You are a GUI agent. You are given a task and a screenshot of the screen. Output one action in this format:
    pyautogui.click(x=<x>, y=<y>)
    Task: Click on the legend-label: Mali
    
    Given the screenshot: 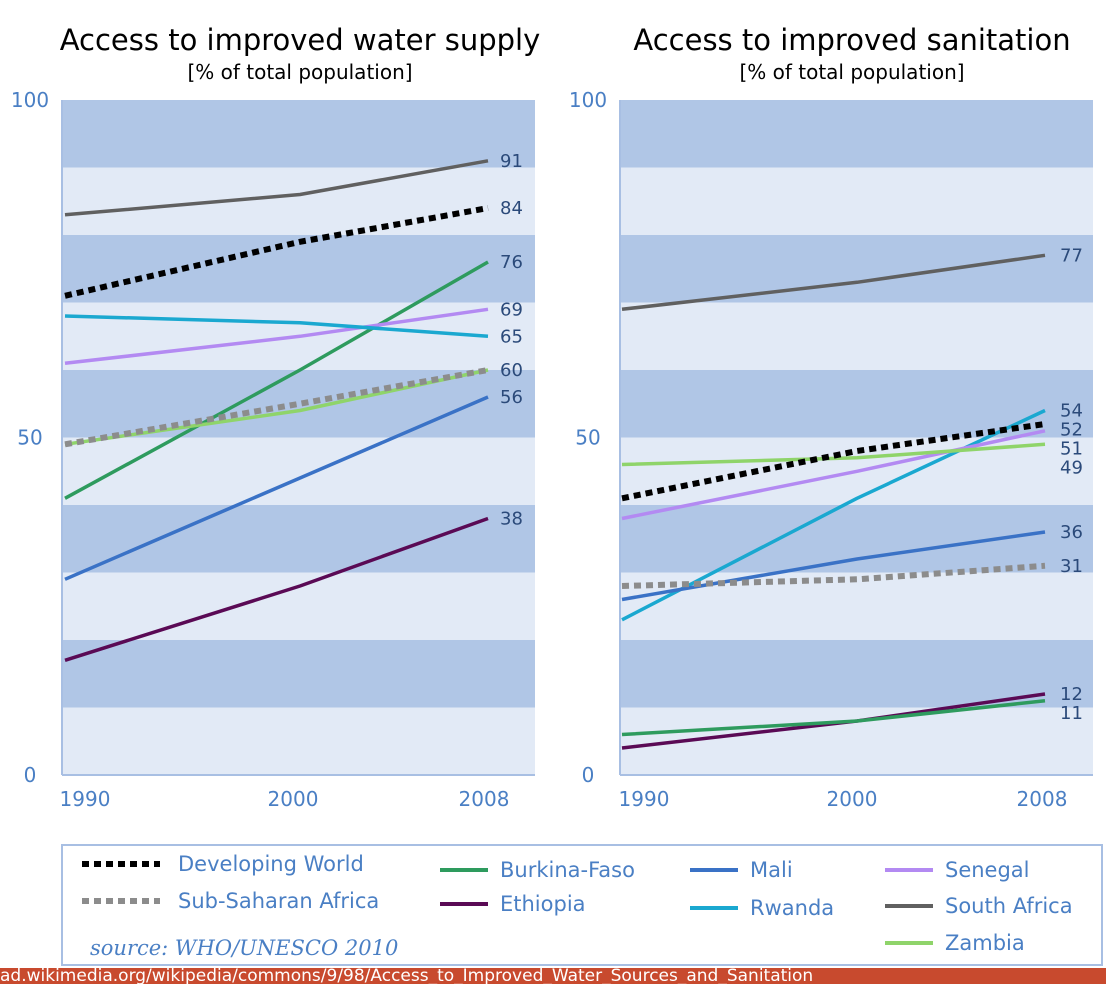 What is the action you would take?
    pyautogui.click(x=771, y=870)
    